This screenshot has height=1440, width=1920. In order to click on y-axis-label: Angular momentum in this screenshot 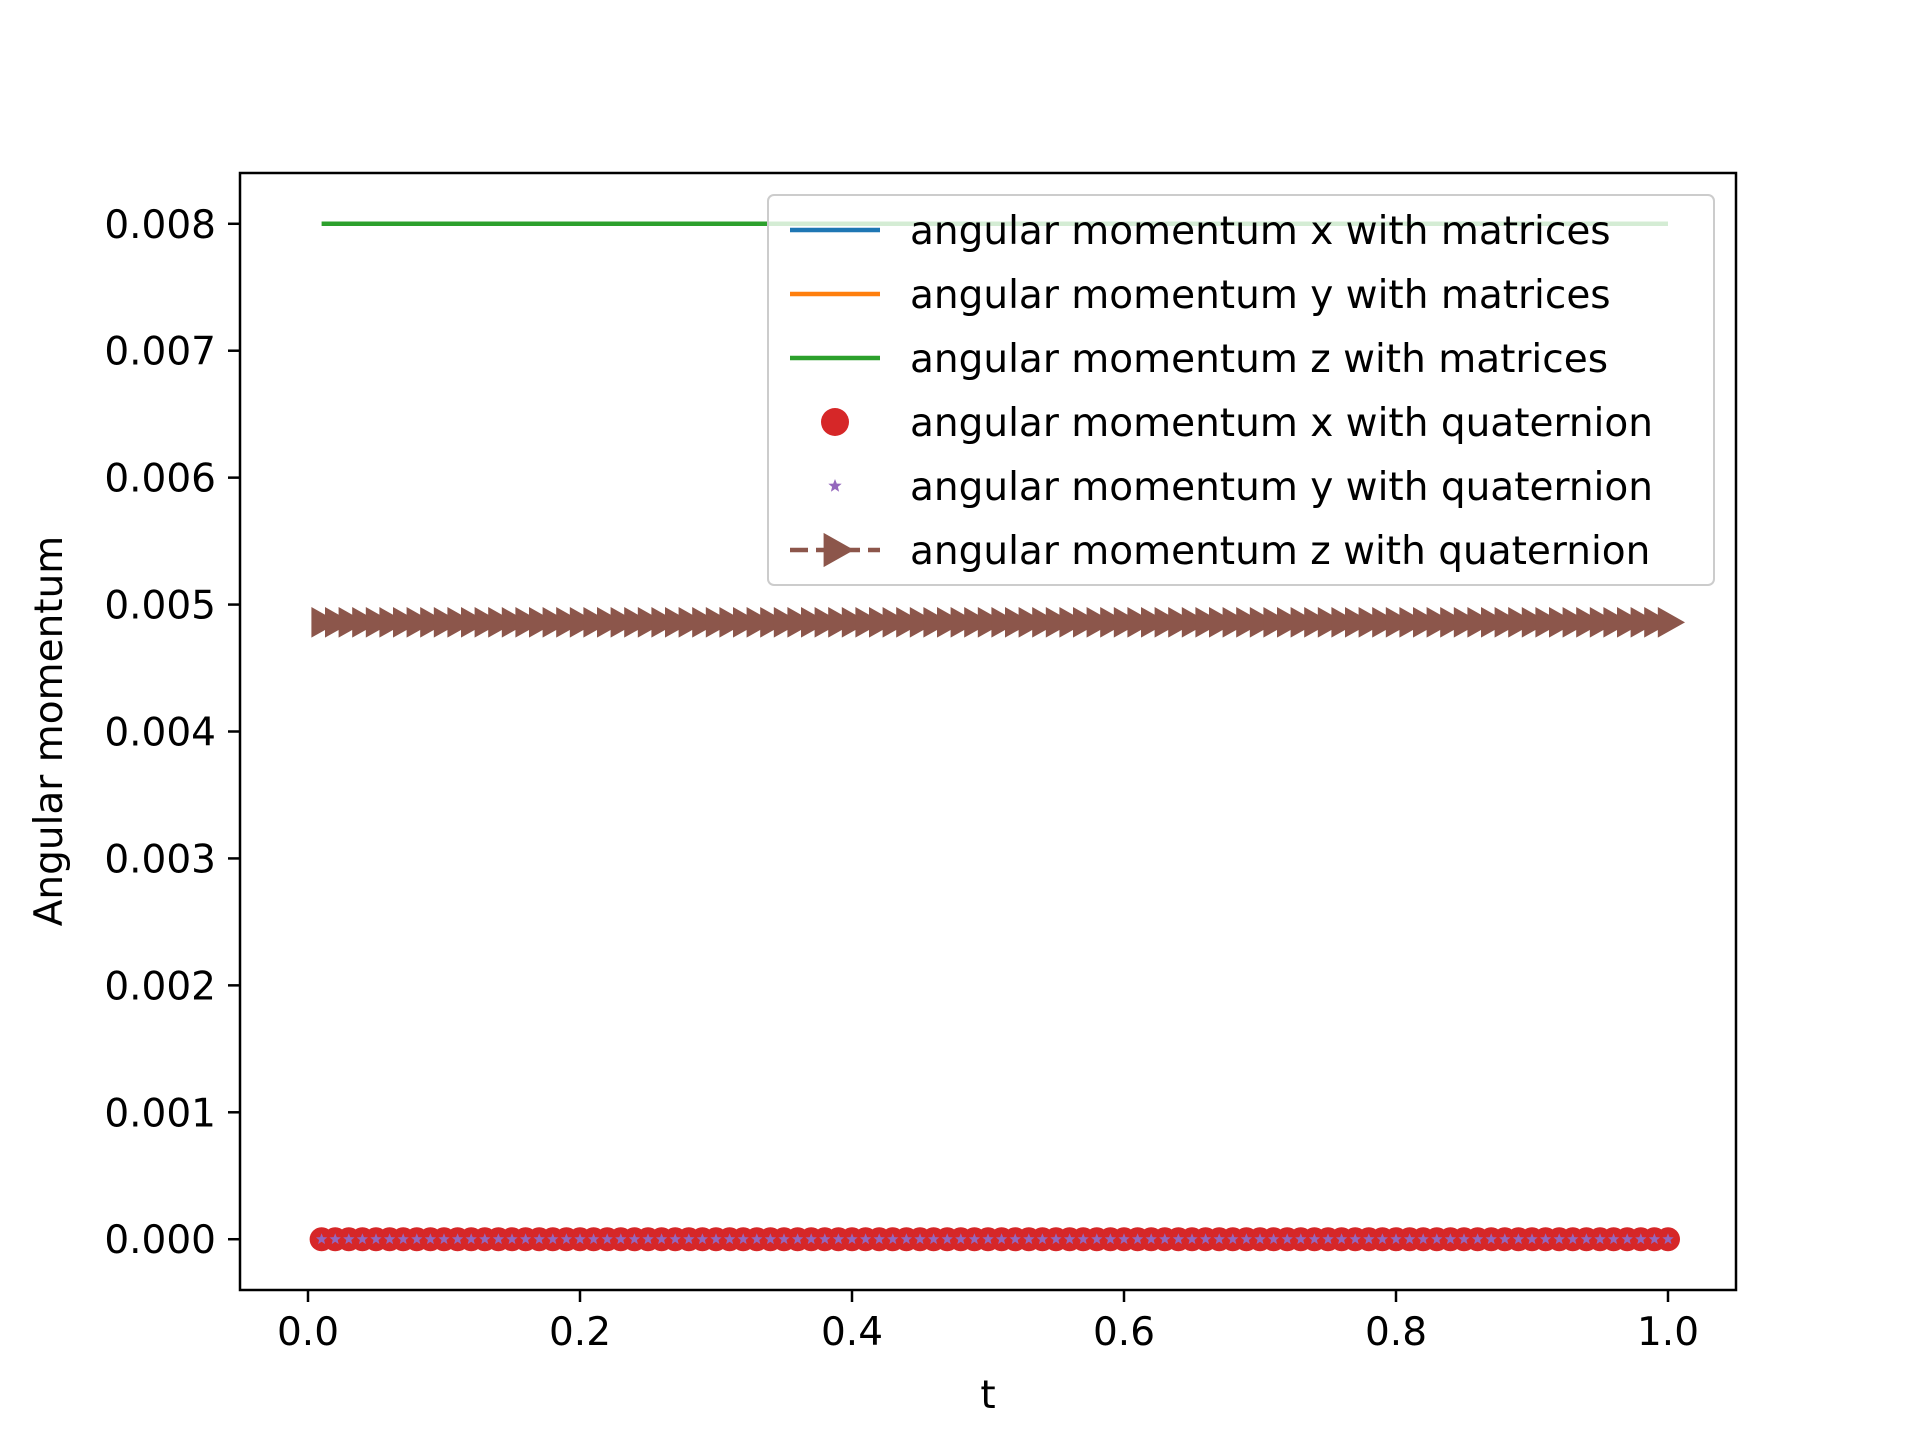, I will do `click(49, 731)`.